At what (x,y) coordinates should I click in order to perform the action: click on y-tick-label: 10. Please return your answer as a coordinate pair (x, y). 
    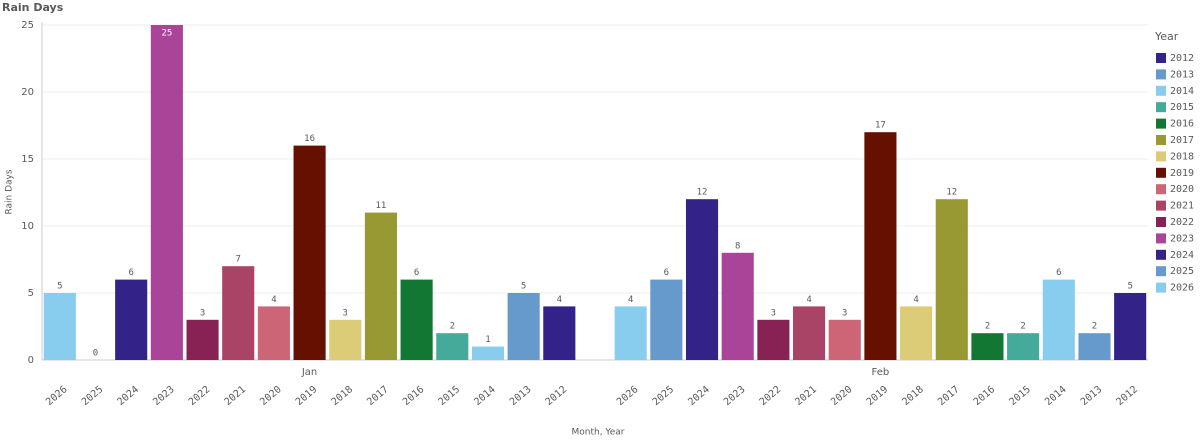
    Looking at the image, I should click on (27, 226).